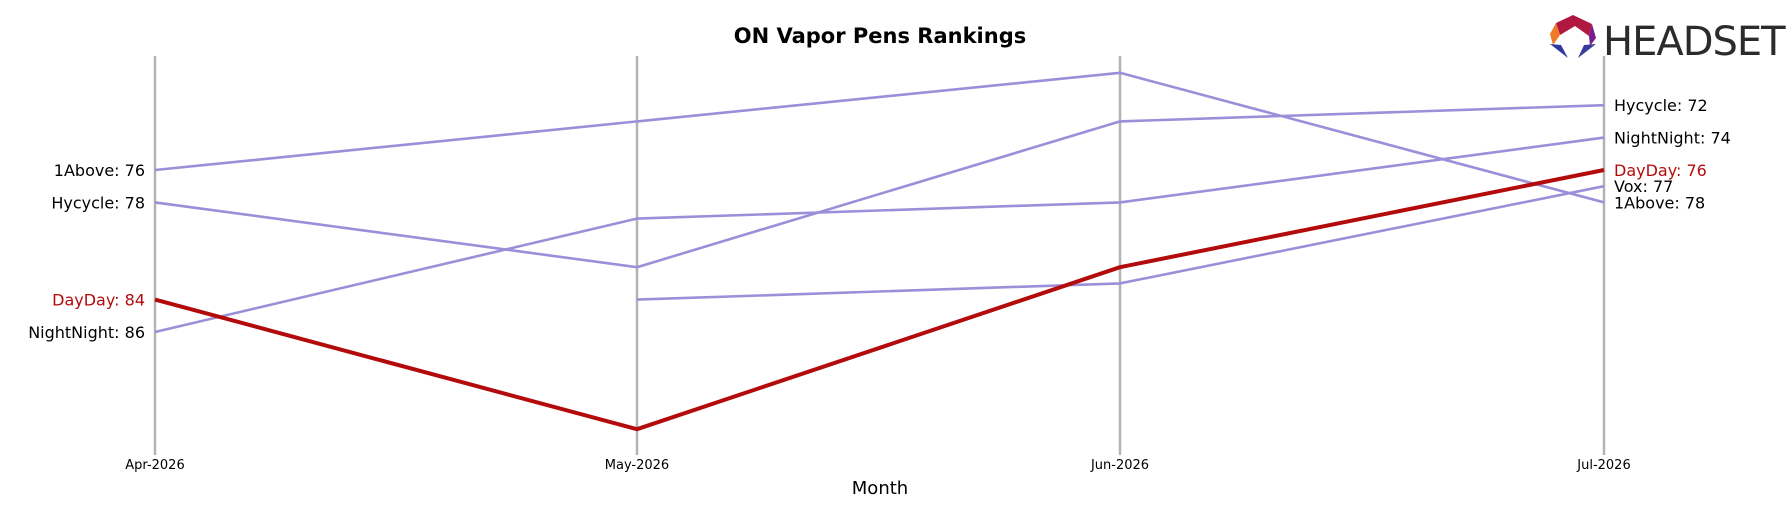 The image size is (1787, 506). Describe the element at coordinates (880, 36) in the screenshot. I see `chart-title: ON Vapor Pens Rankings` at that location.